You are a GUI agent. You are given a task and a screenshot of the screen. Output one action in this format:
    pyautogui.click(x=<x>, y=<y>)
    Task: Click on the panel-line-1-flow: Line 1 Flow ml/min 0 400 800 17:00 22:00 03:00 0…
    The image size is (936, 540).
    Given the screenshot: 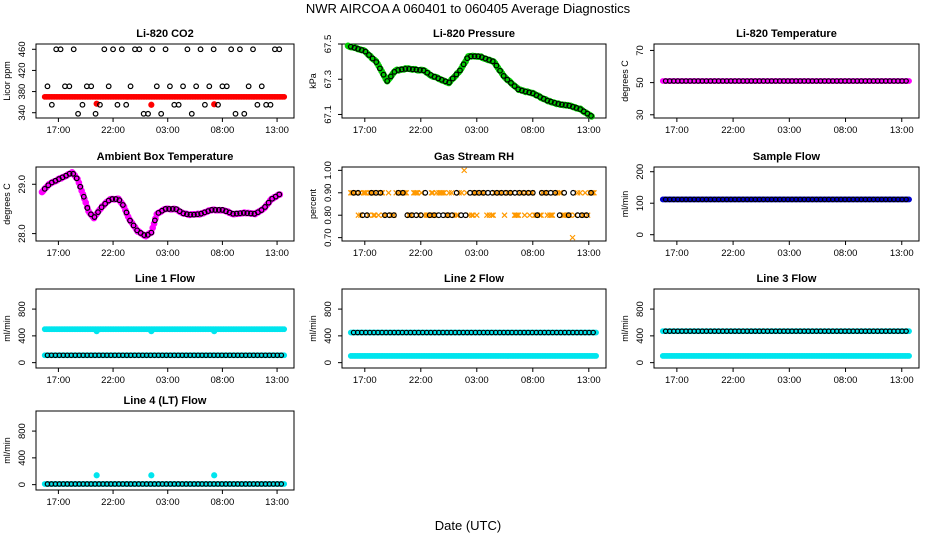 What is the action you would take?
    pyautogui.click(x=148, y=329)
    